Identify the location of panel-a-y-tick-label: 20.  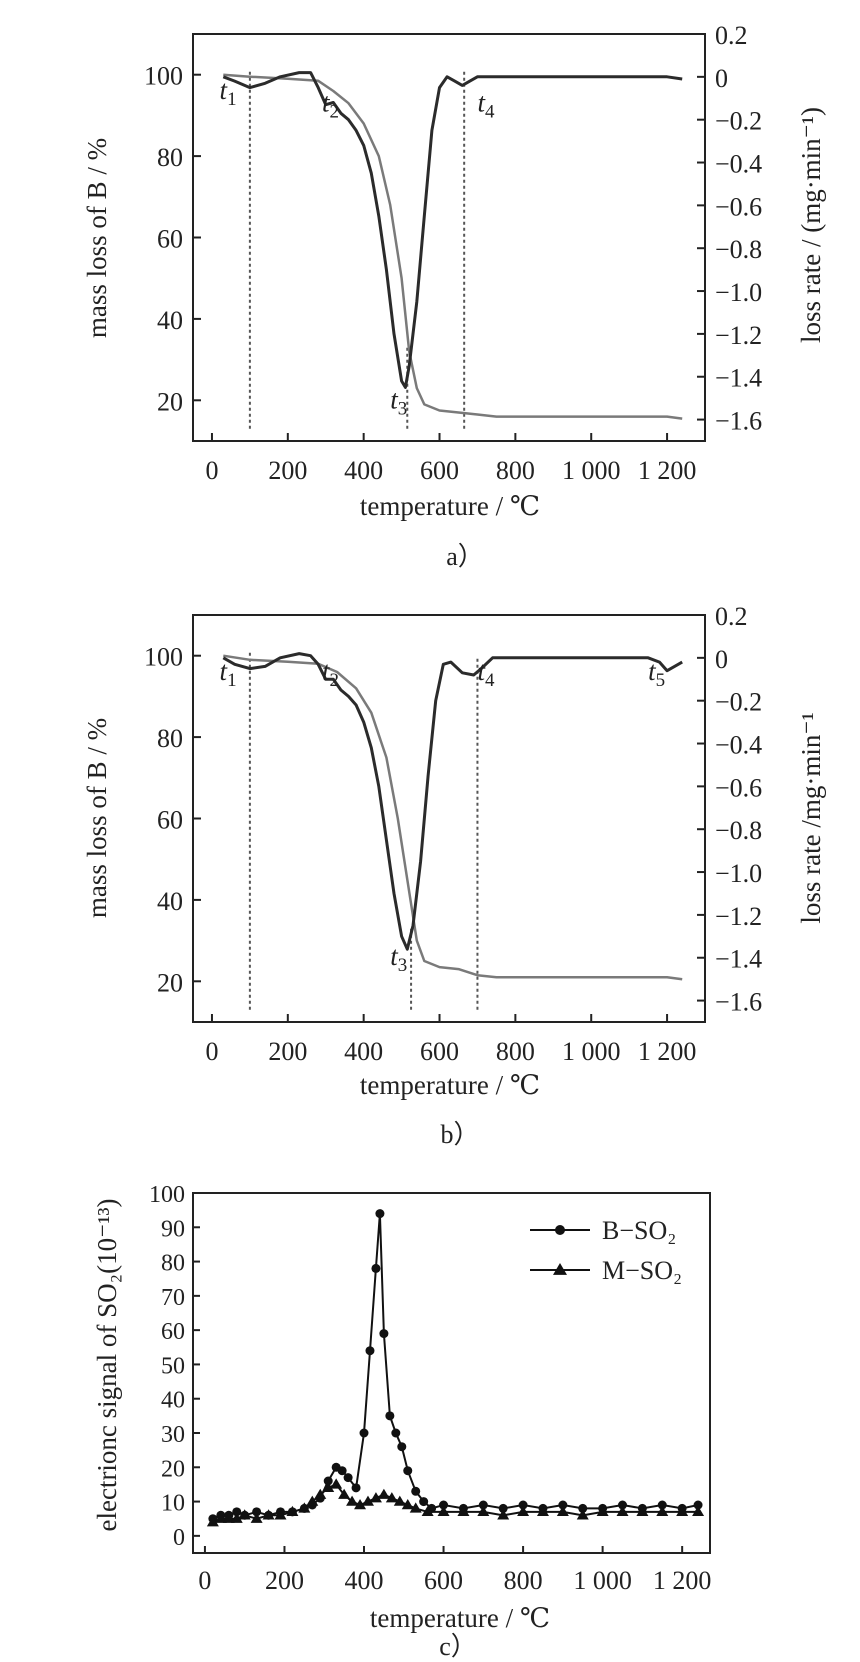
(170, 401).